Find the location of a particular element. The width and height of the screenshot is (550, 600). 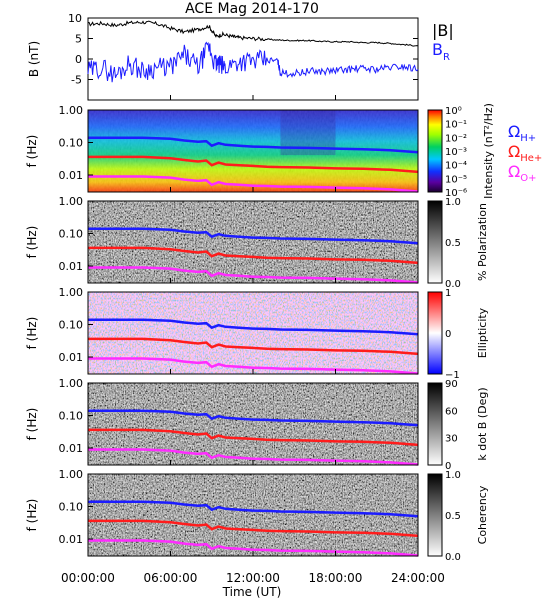

ytick-label-polarization-2: 0.01 is located at coordinates (71, 266).